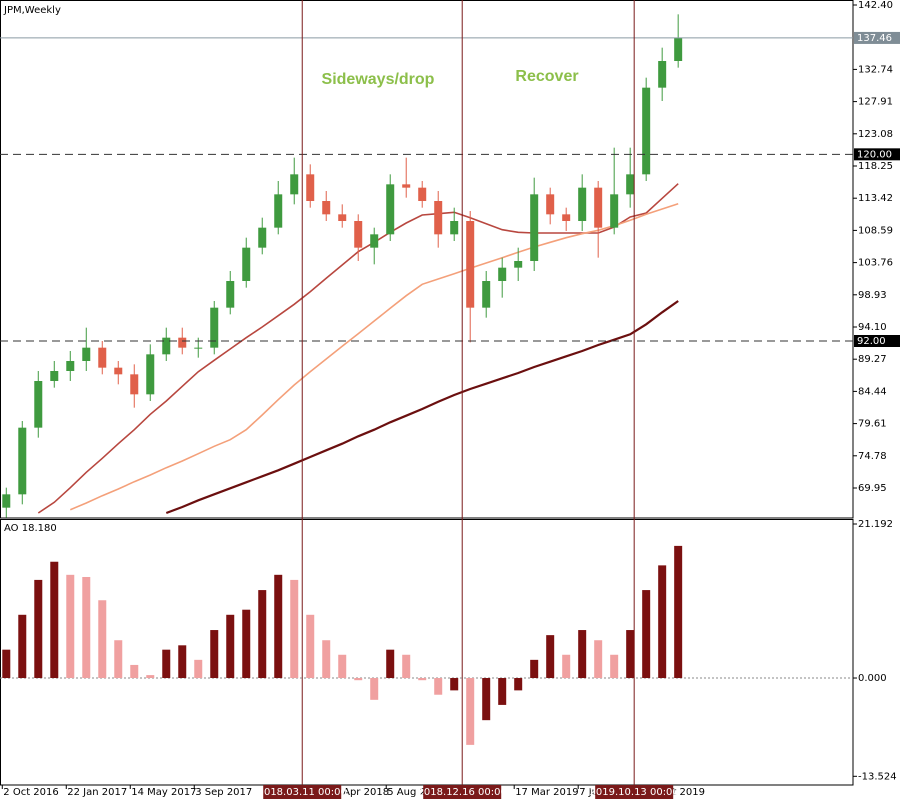  I want to click on annotation: Recover, so click(546, 76).